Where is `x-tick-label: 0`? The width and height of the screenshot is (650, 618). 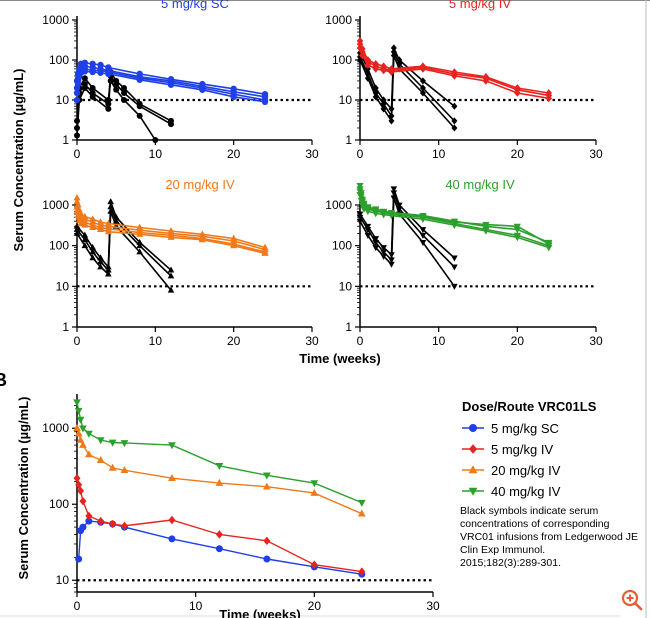 x-tick-label: 0 is located at coordinates (77, 341).